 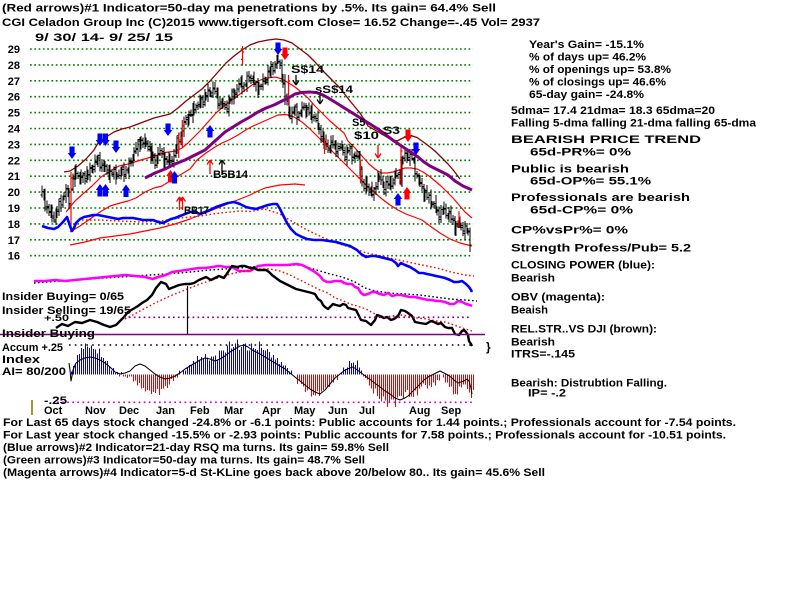 I want to click on svg-text: Beaish, so click(x=529, y=311).